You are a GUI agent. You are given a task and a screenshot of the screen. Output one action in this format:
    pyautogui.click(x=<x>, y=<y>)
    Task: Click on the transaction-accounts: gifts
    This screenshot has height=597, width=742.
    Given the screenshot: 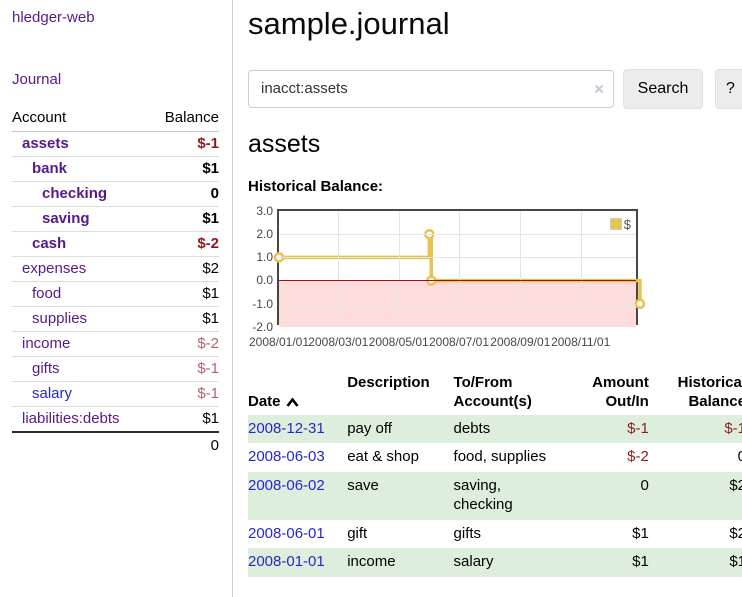 What is the action you would take?
    pyautogui.click(x=467, y=533)
    